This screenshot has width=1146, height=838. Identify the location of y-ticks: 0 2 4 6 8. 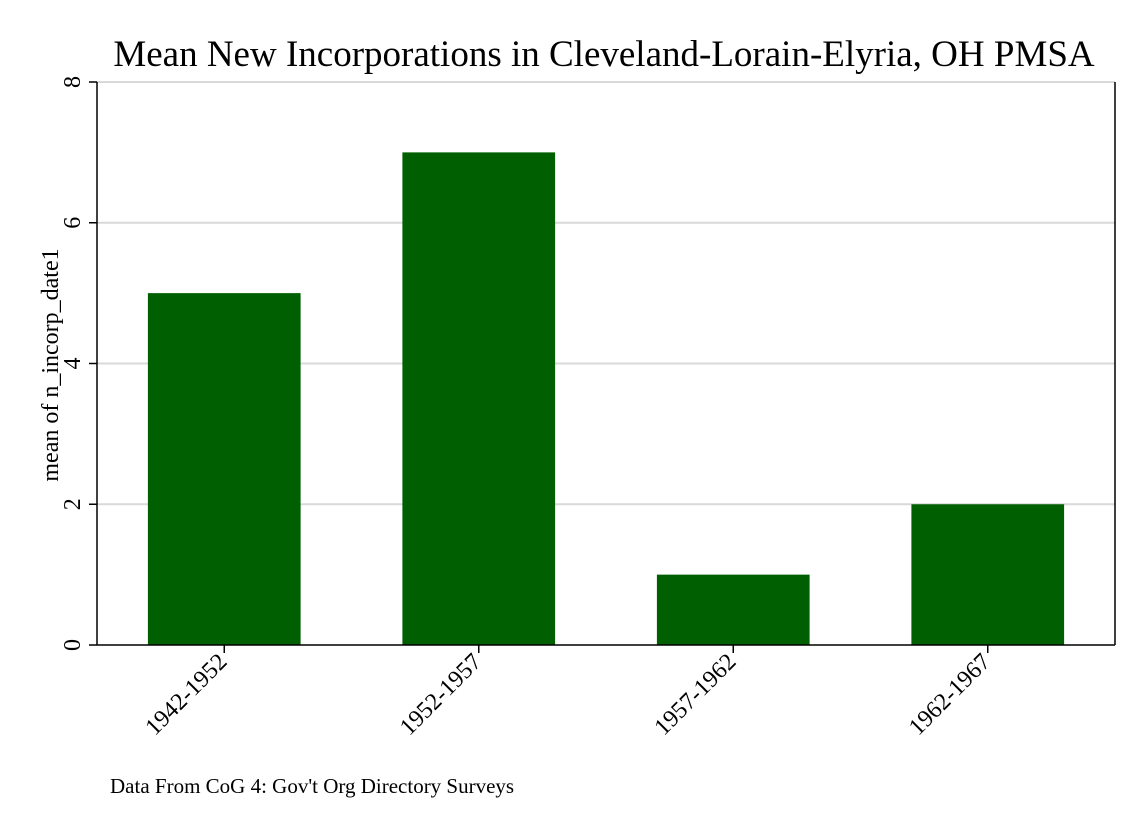
(78, 363).